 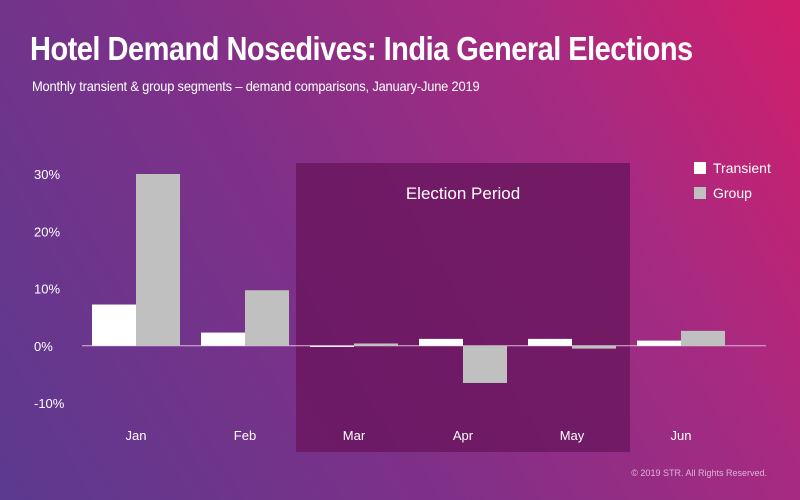 I want to click on legend-label-transient: Transient, so click(x=742, y=168).